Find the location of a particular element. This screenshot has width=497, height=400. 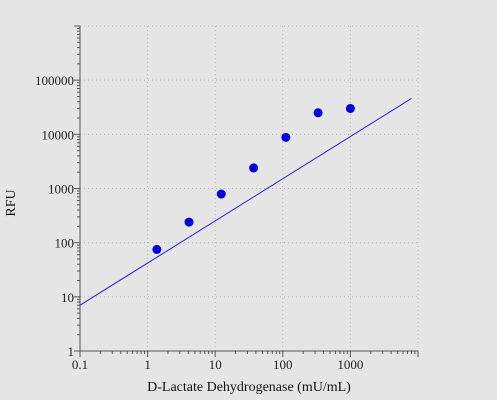

y-tick-label: 1 is located at coordinates (71, 351).